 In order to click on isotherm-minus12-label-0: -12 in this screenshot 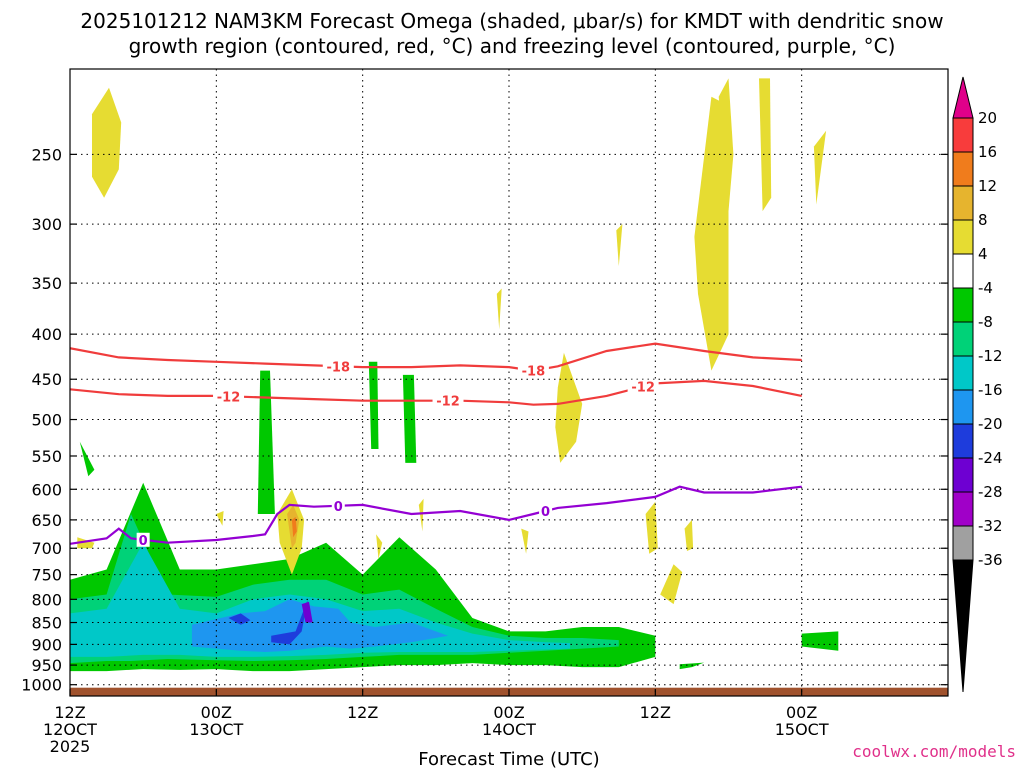, I will do `click(229, 397)`.